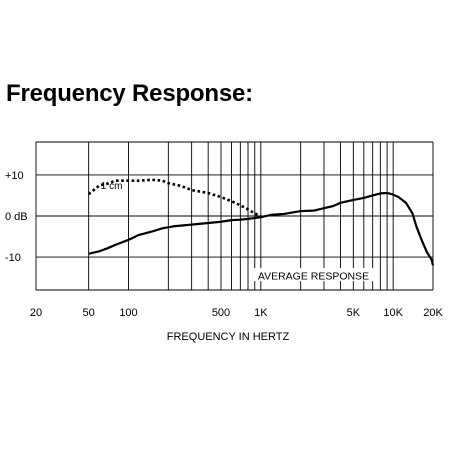 The image size is (450, 450). I want to click on x-tick-label: 10K, so click(393, 313).